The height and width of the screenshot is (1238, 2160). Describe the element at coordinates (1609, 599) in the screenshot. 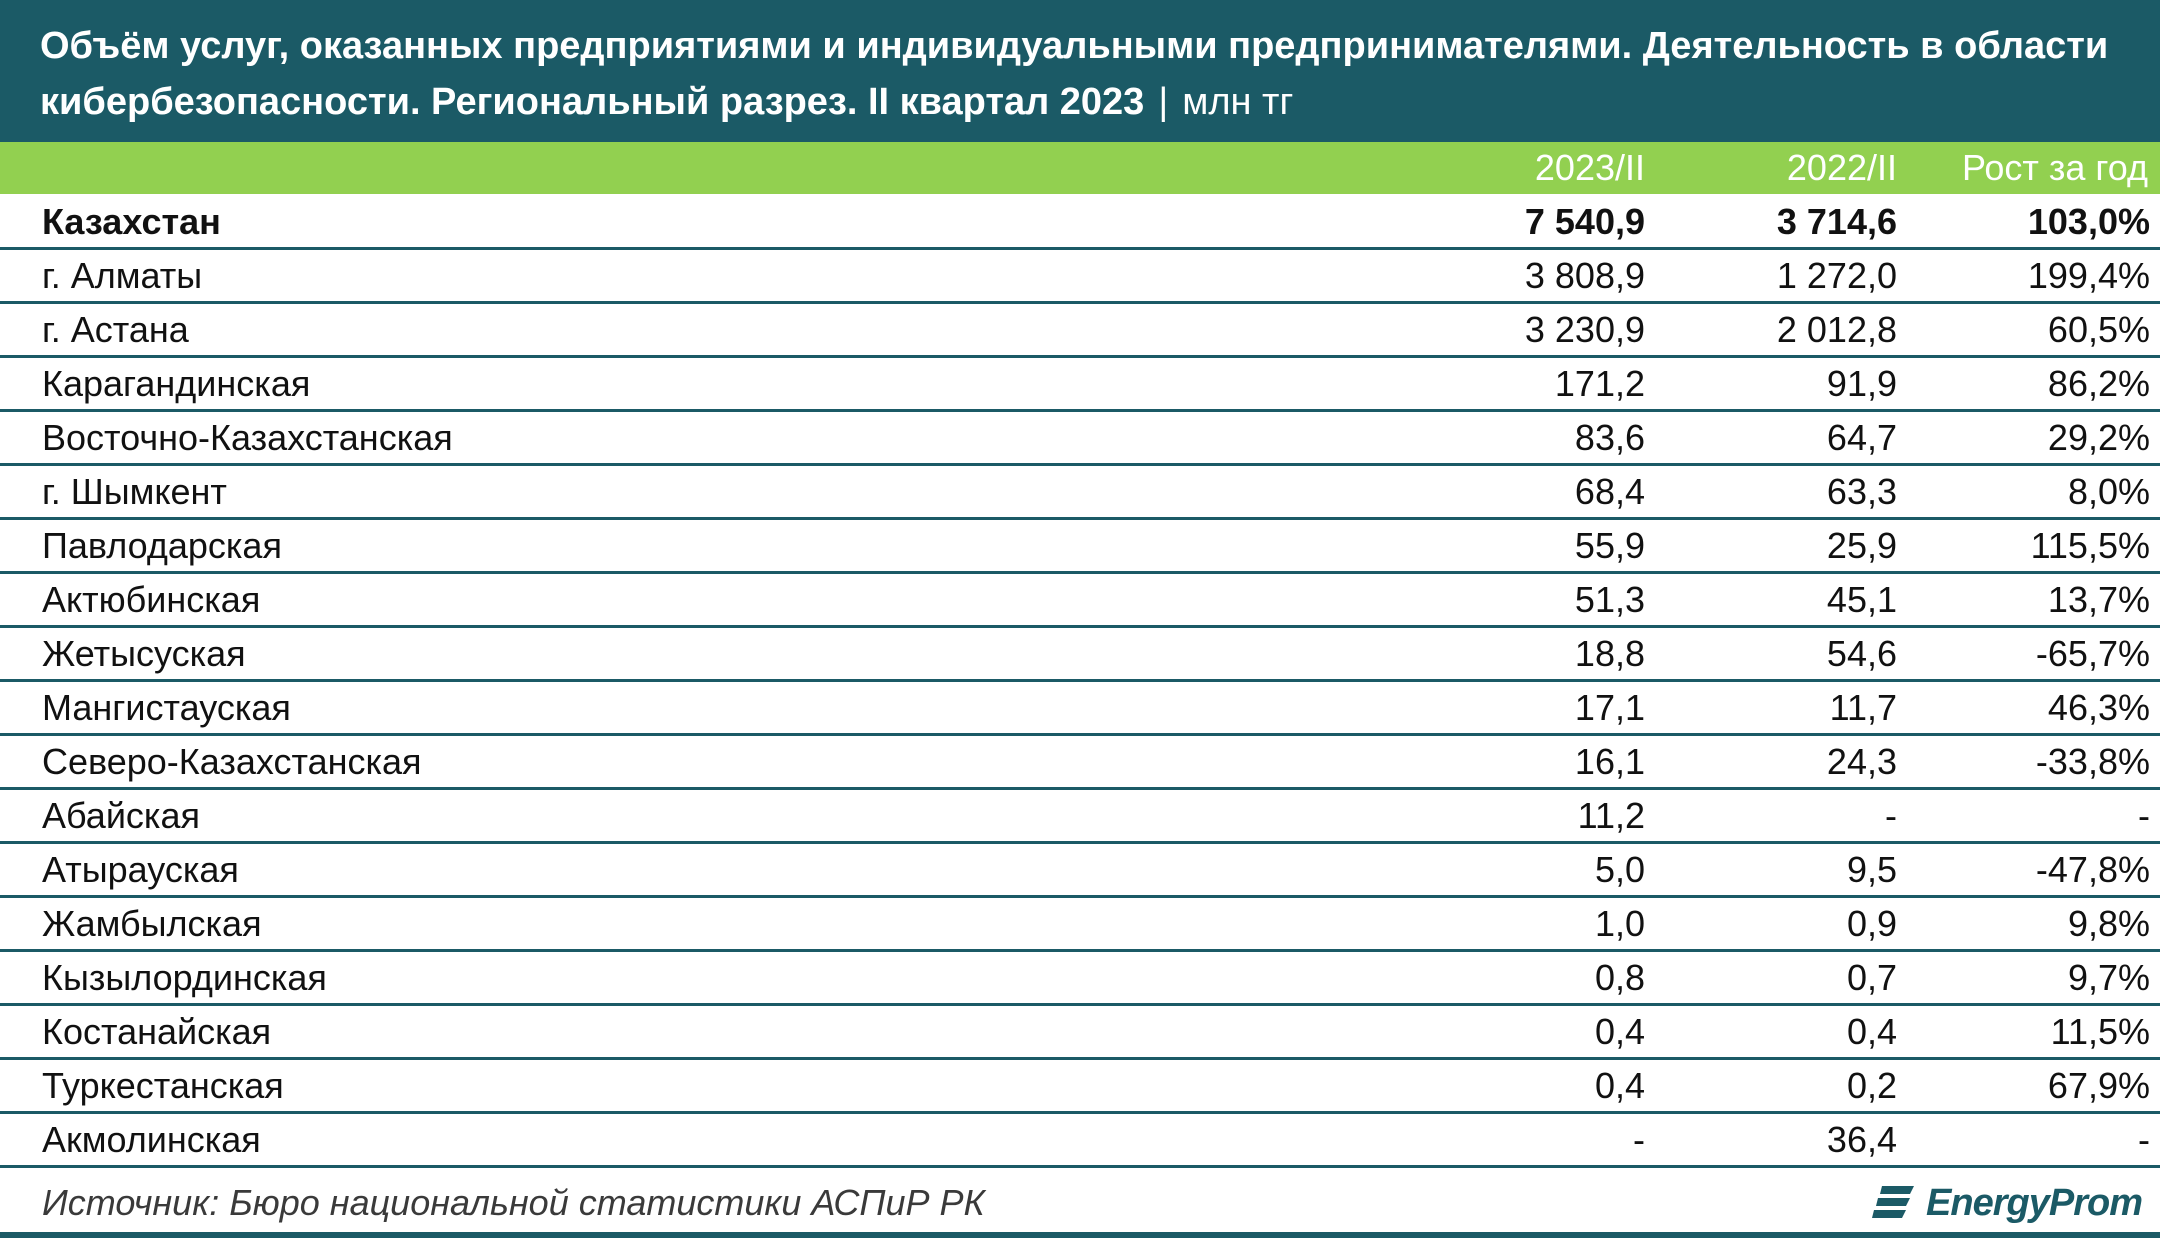

I see `value-2023: 51,3` at that location.